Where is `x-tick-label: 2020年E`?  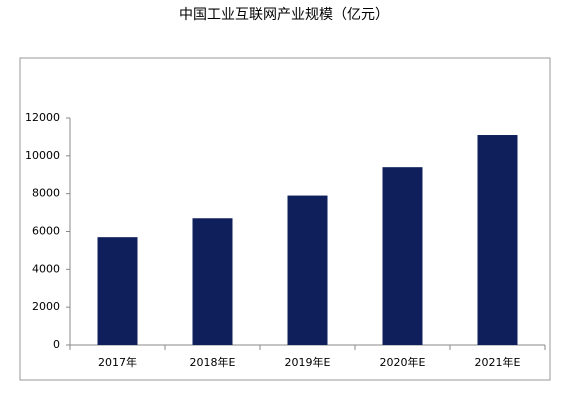 x-tick-label: 2020年E is located at coordinates (403, 362).